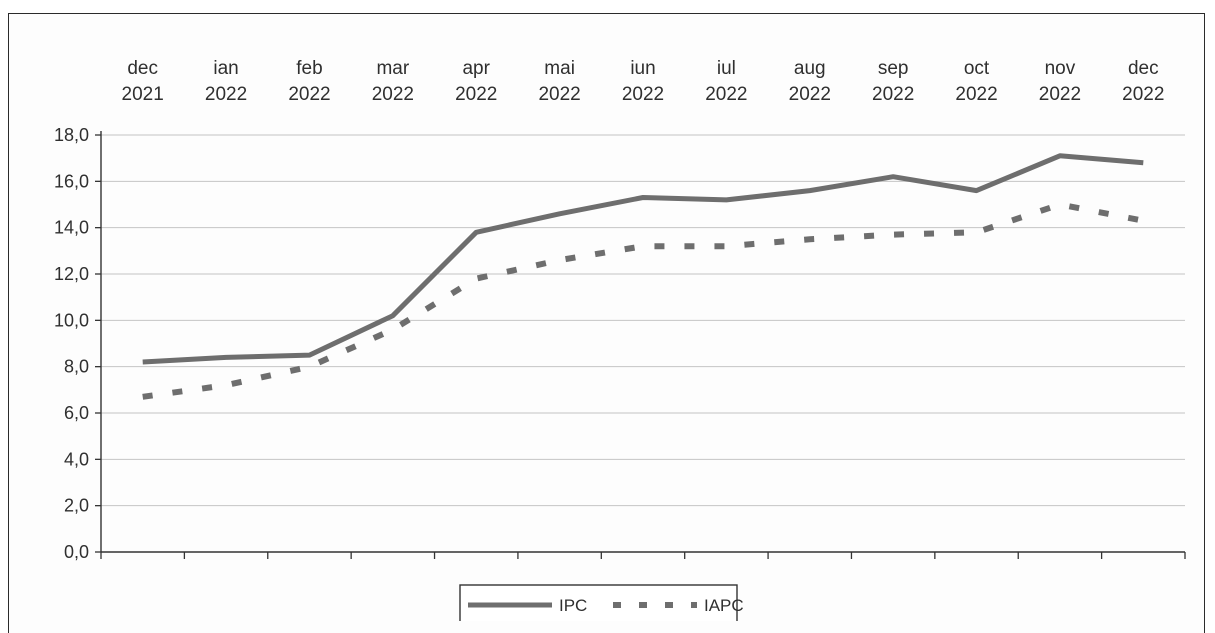  Describe the element at coordinates (810, 81) in the screenshot. I see `x-tick-label: aug 2022` at that location.